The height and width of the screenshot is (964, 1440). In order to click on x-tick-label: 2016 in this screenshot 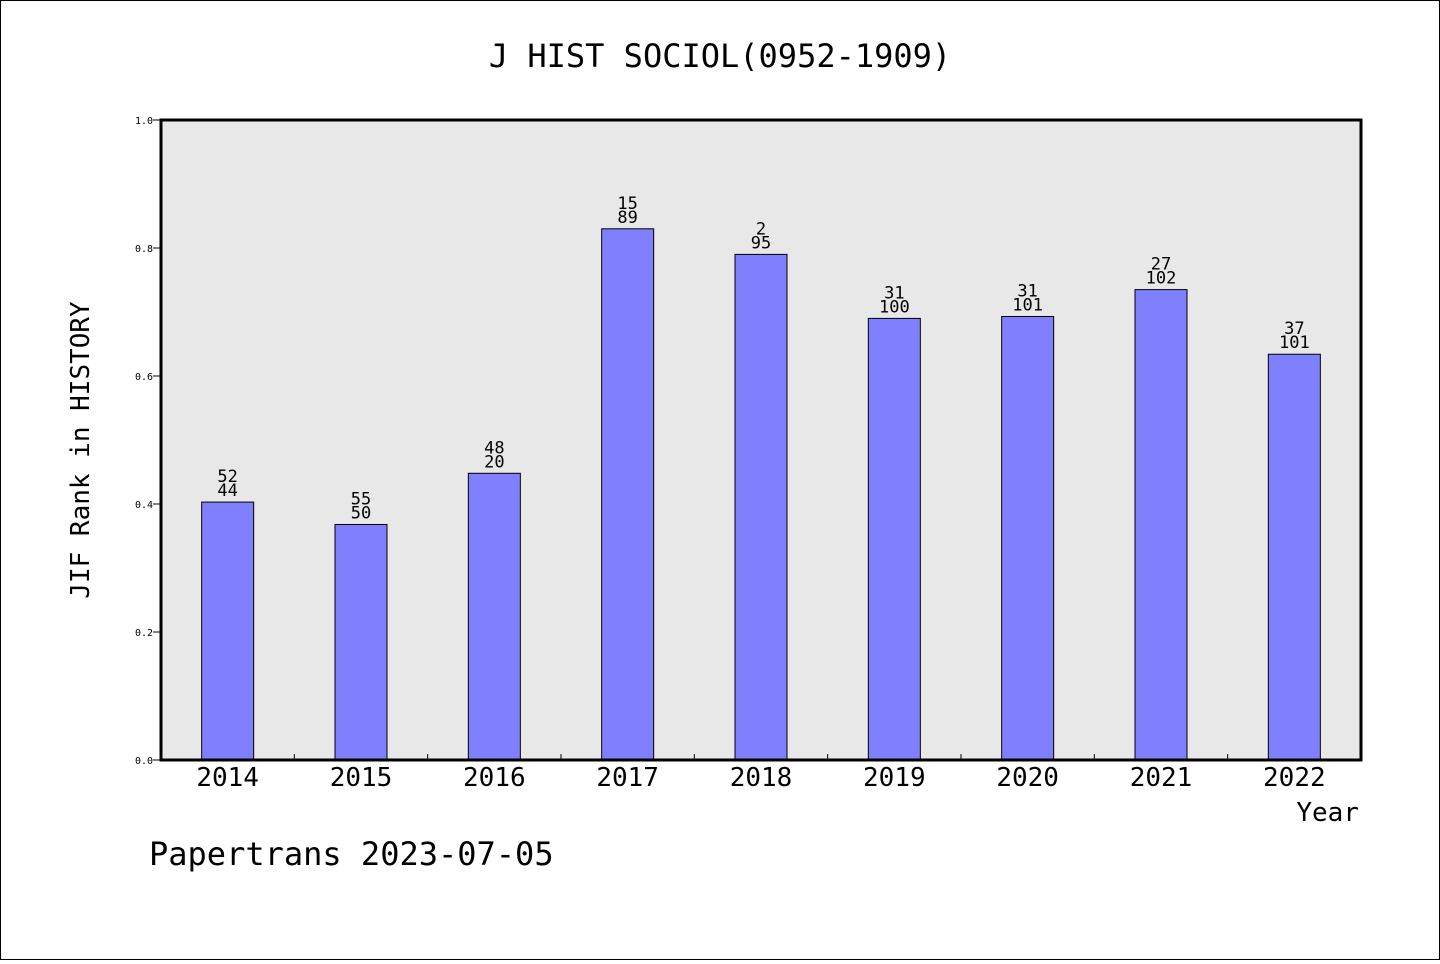, I will do `click(494, 778)`.